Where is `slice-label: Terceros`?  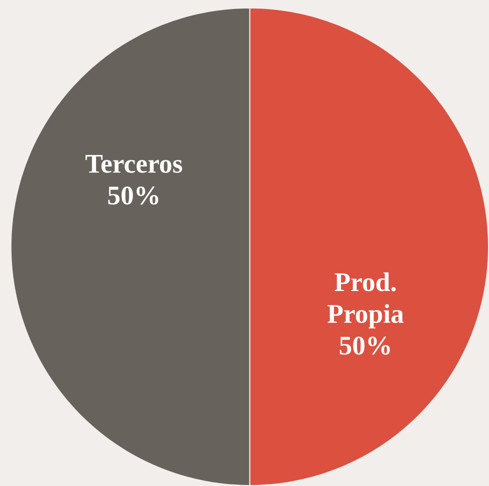
slice-label: Terceros is located at coordinates (134, 164).